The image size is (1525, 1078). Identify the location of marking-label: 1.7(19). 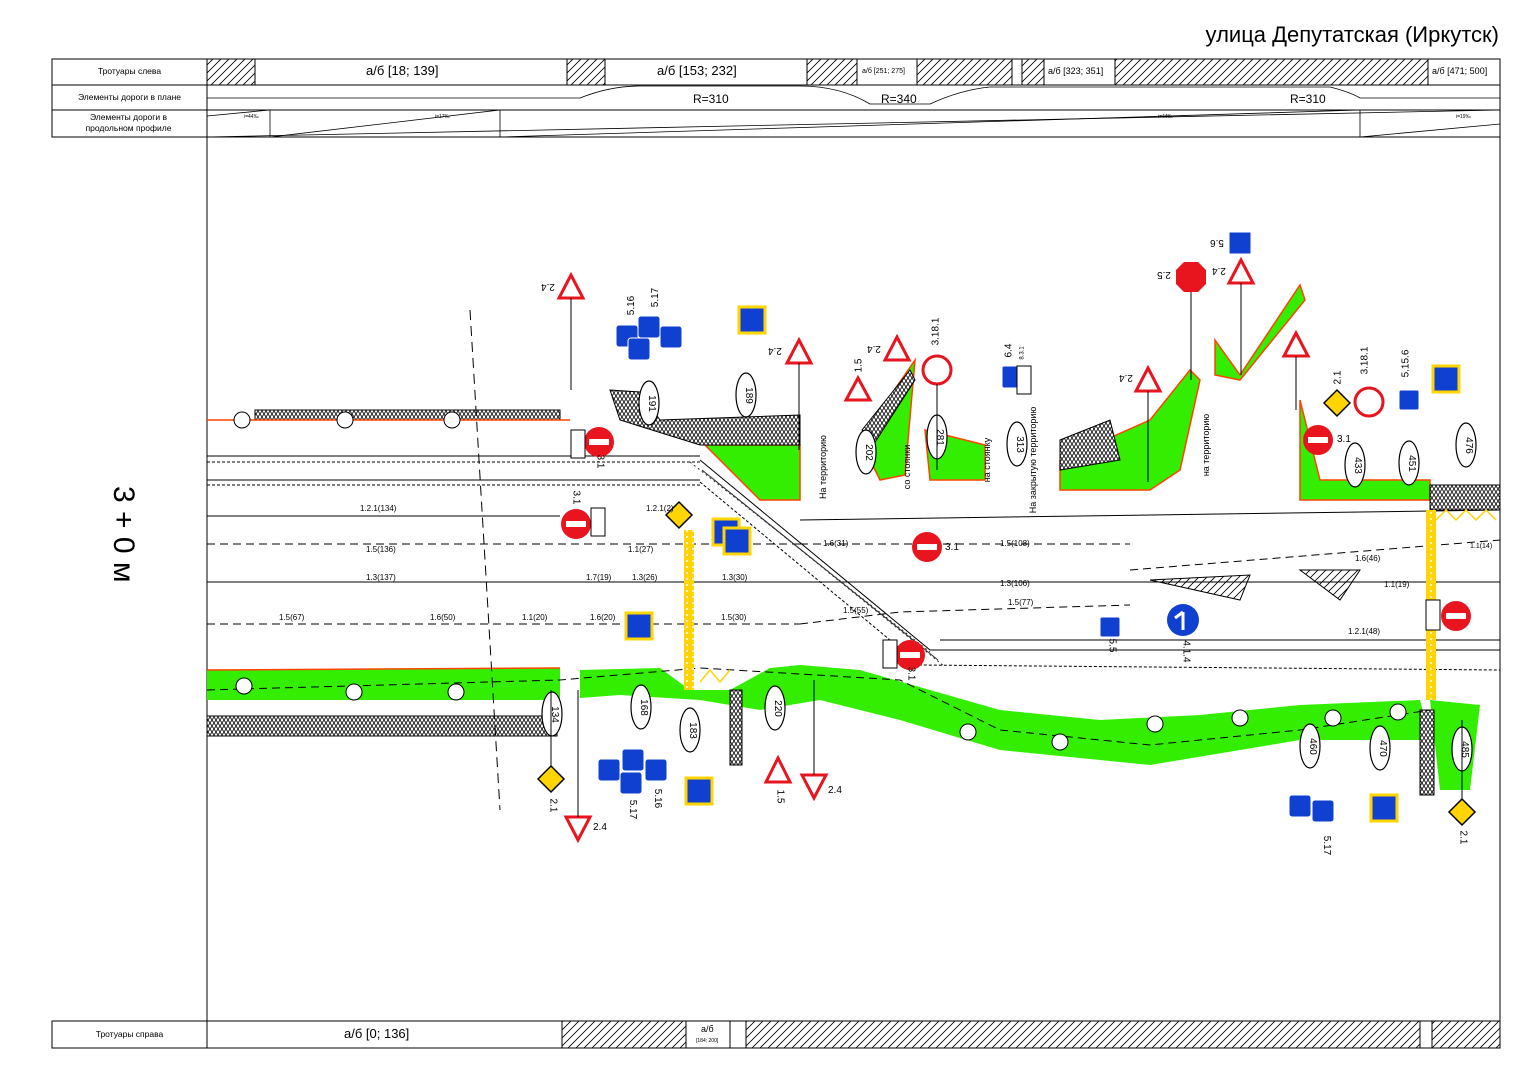
(599, 577).